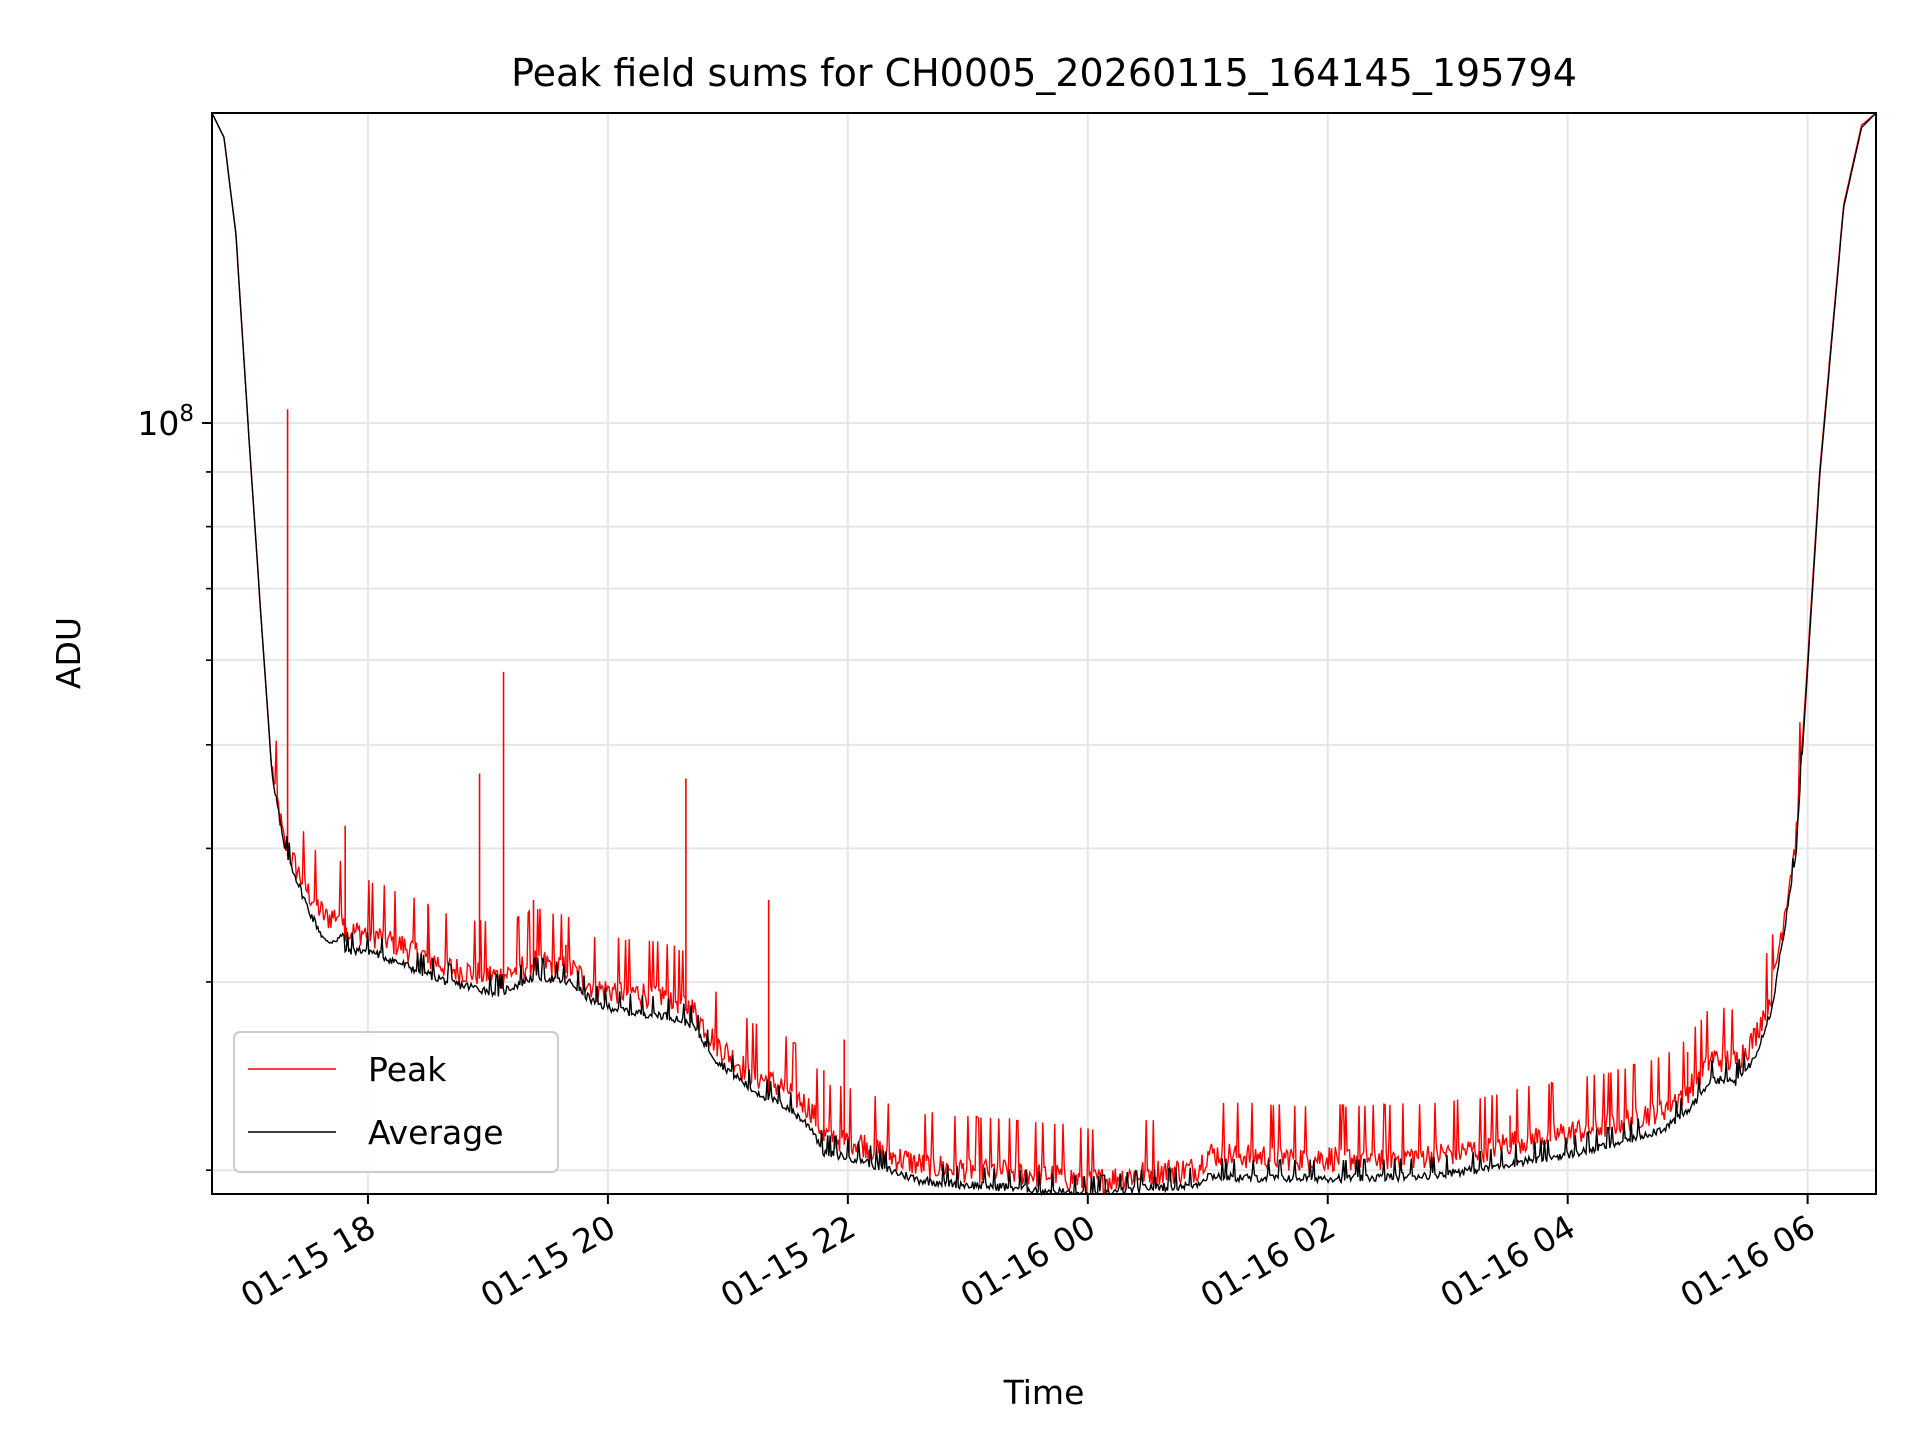 The image size is (1920, 1440). I want to click on legend: Peak Average, so click(396, 1102).